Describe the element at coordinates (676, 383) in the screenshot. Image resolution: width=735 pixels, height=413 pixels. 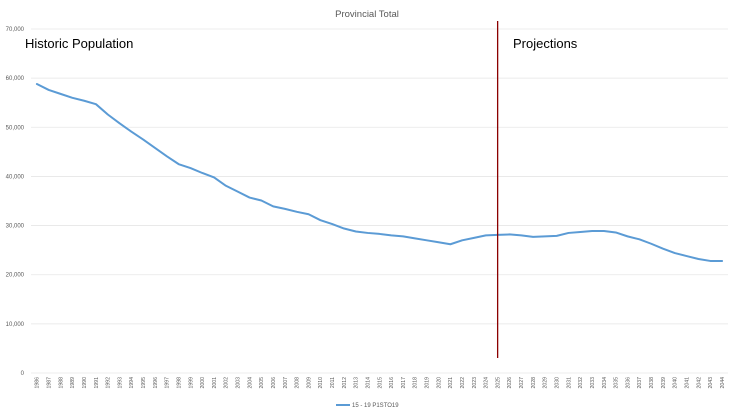
I see `x-tick-label: 2040` at that location.